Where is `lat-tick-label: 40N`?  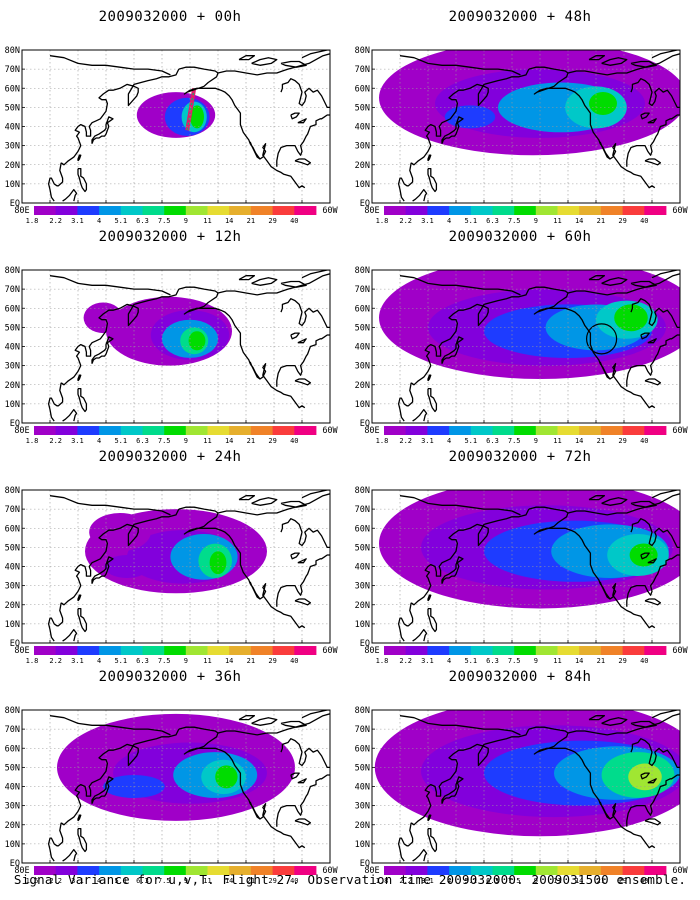 lat-tick-label: 40N is located at coordinates (362, 788).